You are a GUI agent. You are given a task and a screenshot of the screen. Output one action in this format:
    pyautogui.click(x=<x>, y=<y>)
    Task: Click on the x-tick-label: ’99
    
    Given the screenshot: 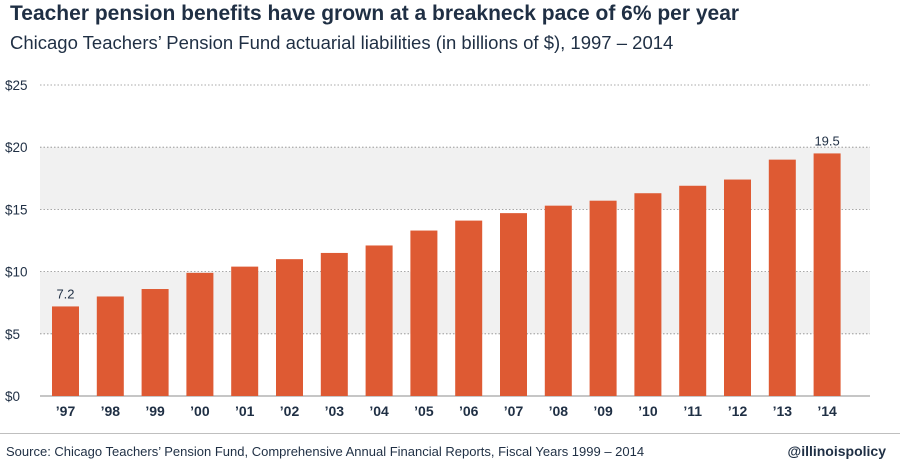 What is the action you would take?
    pyautogui.click(x=155, y=411)
    